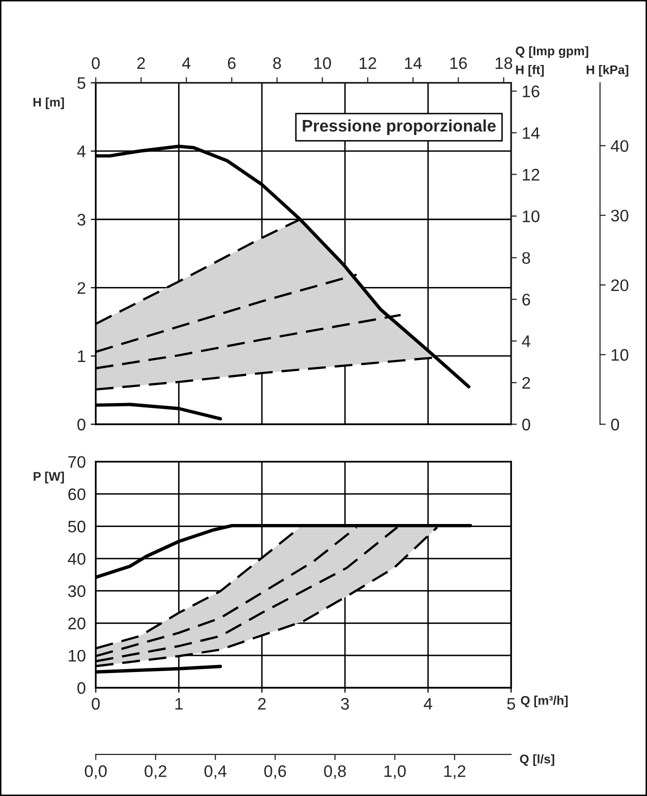  I want to click on y-tick-label: 5, so click(81, 83).